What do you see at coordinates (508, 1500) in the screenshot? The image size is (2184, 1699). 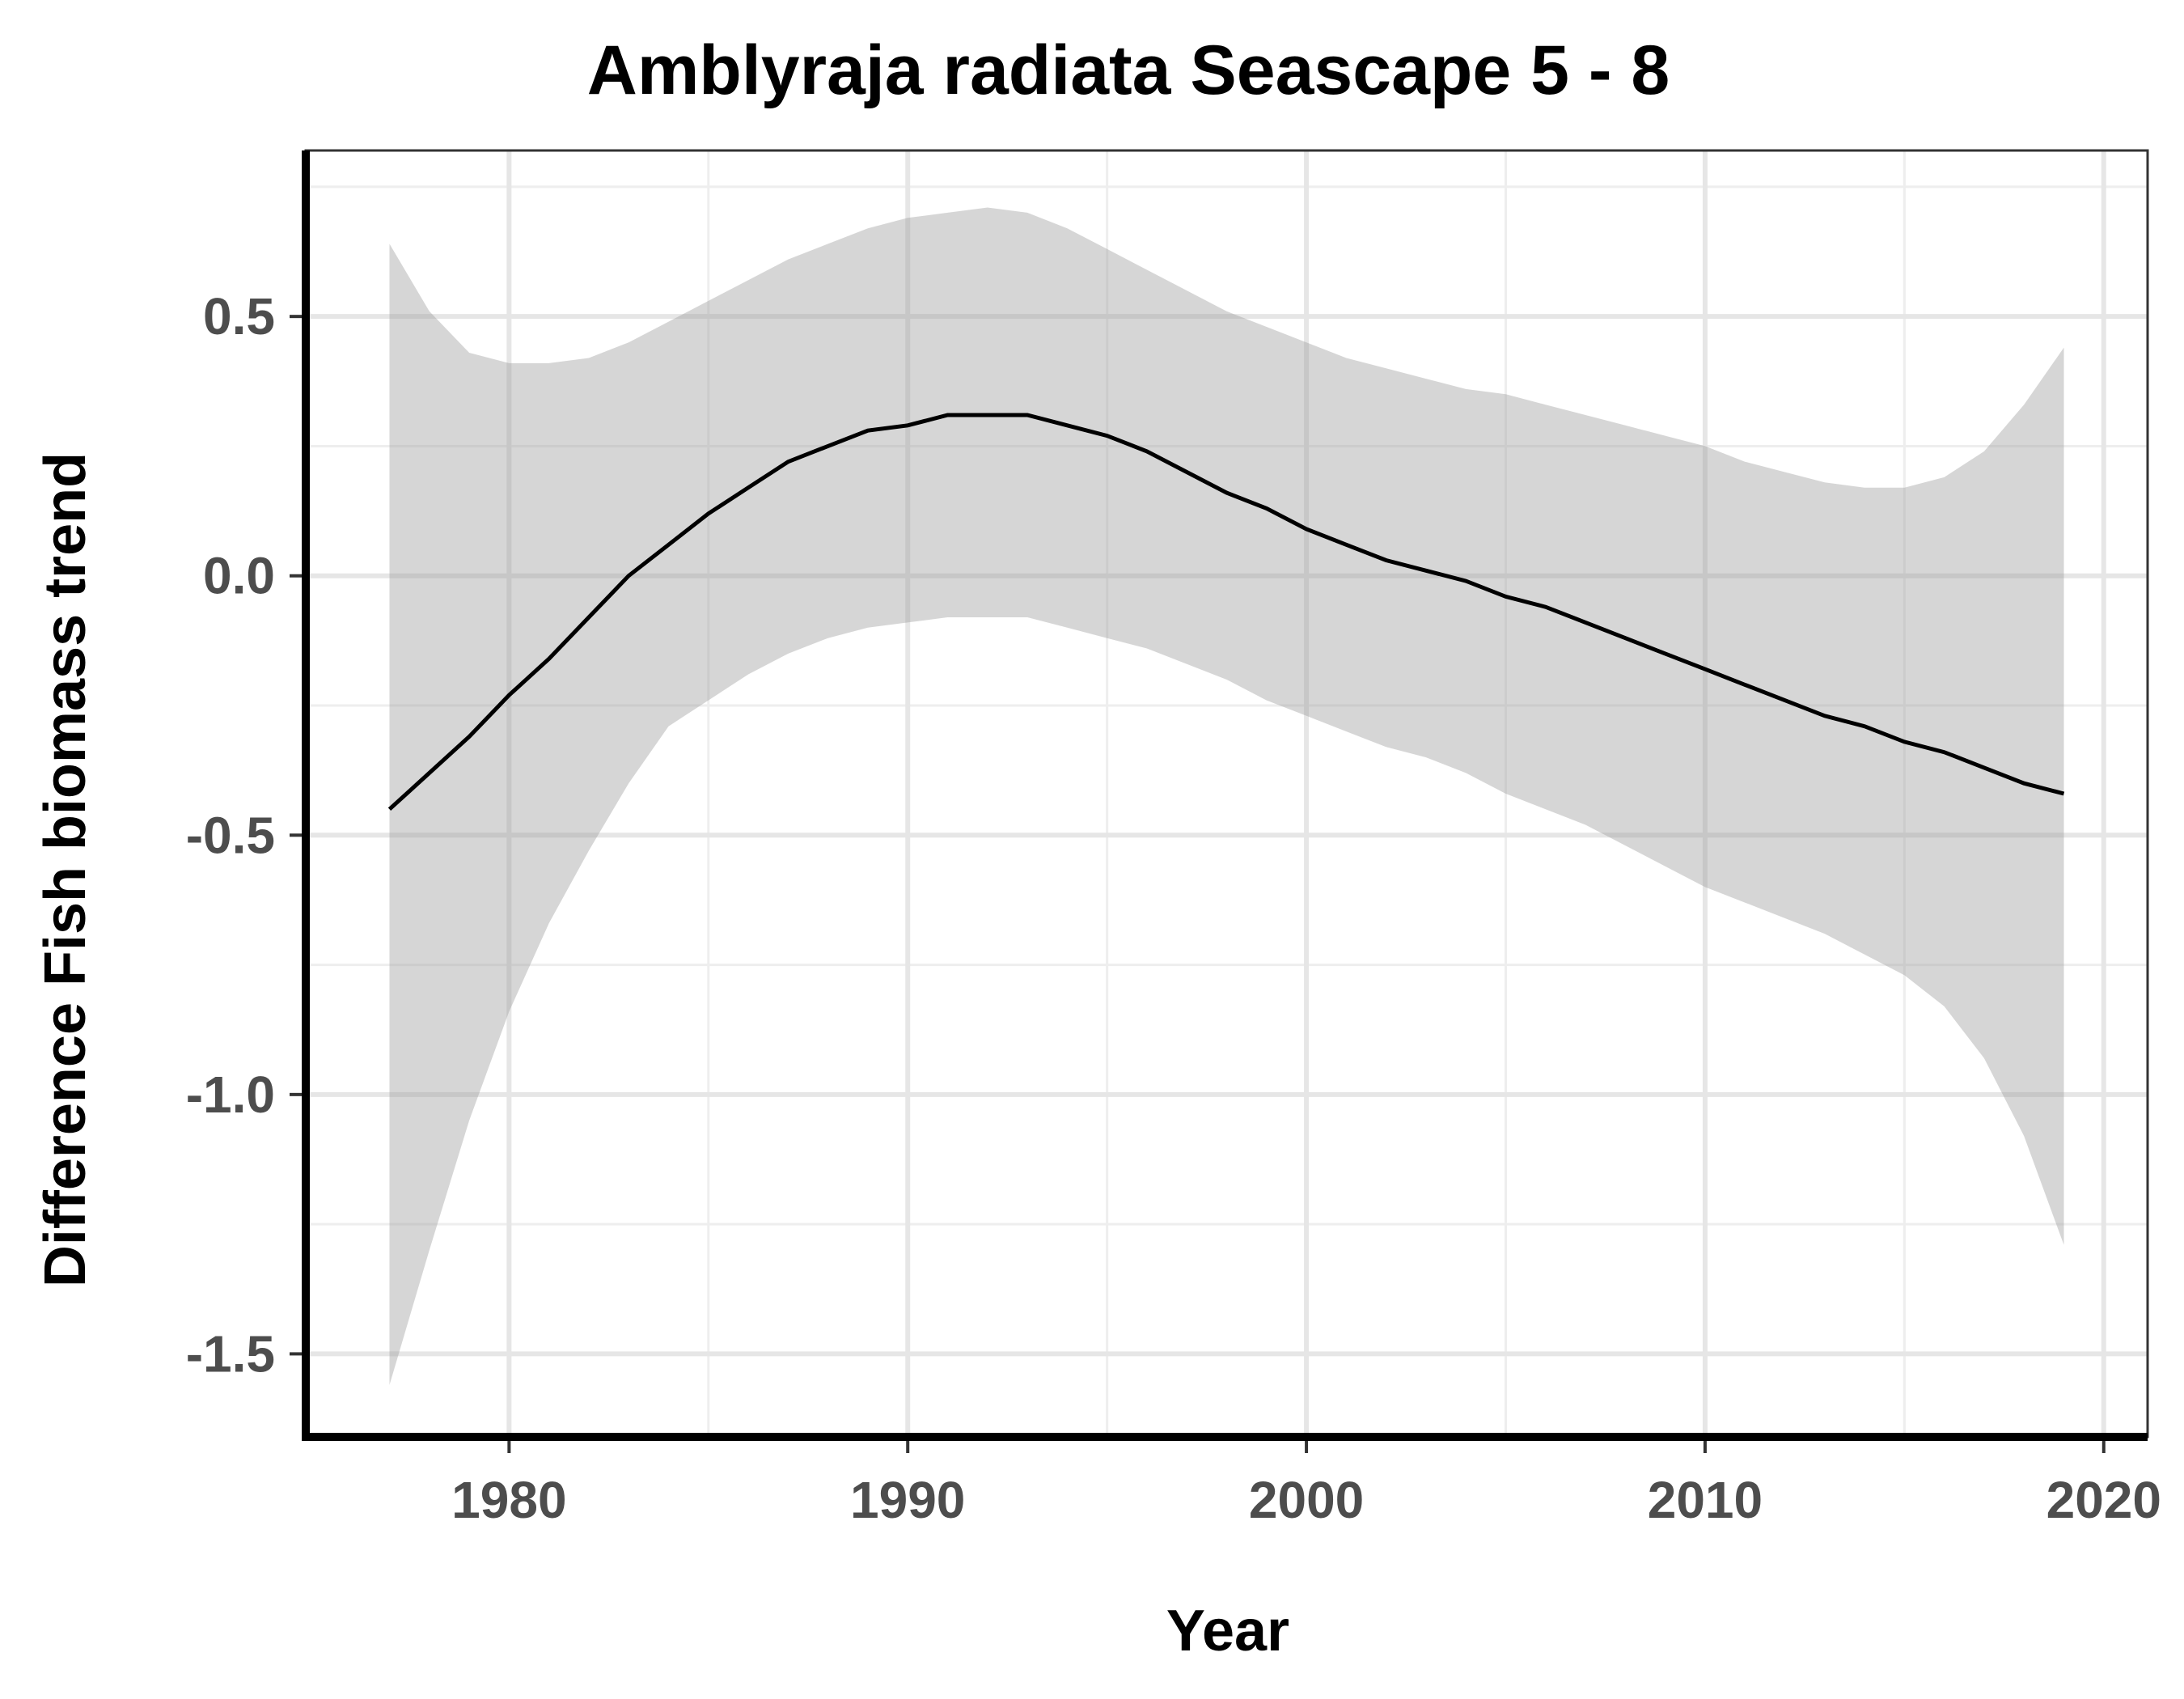 I see `x-tick-label: 1980` at bounding box center [508, 1500].